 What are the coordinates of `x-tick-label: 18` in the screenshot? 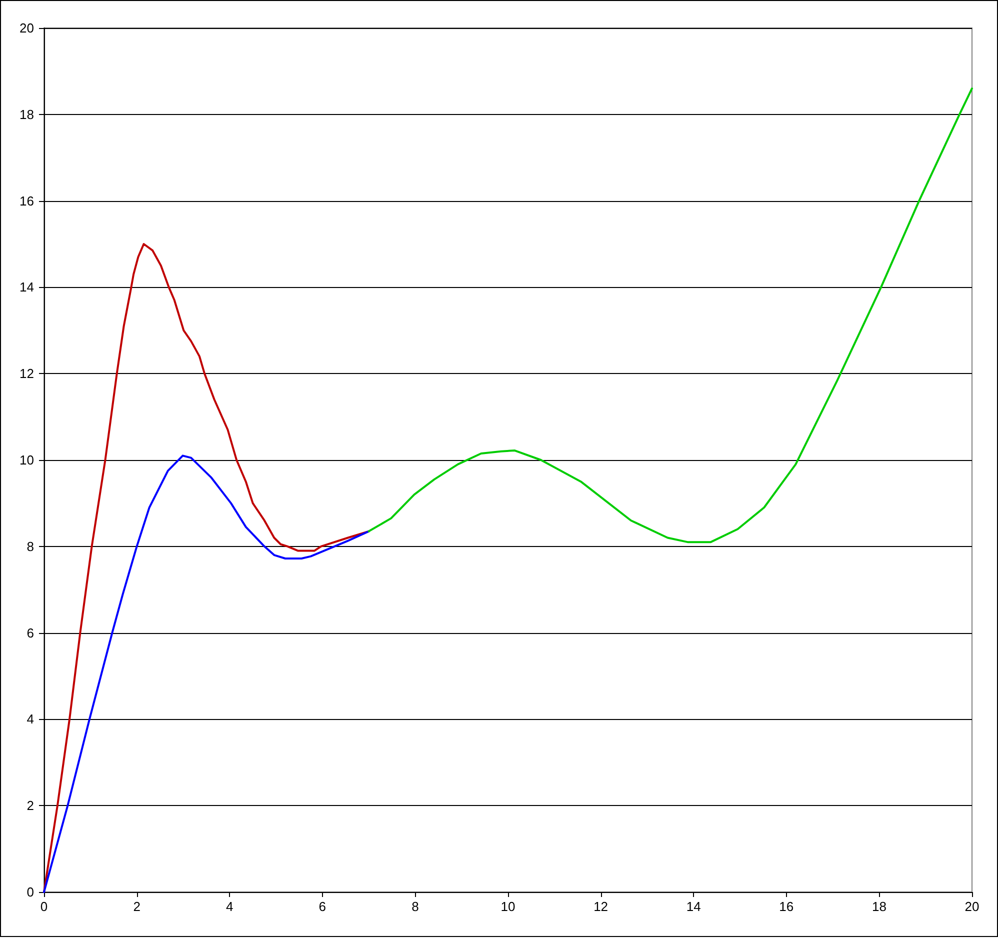 It's located at (879, 906).